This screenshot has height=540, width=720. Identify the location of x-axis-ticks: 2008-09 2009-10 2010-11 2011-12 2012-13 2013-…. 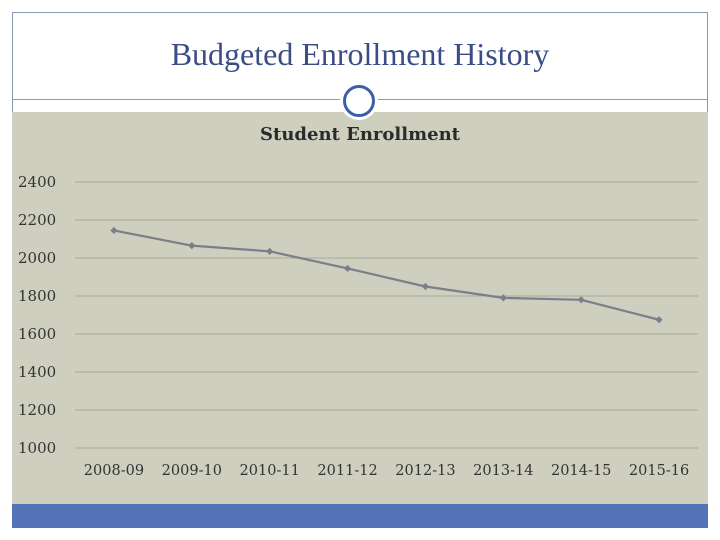
(386, 471).